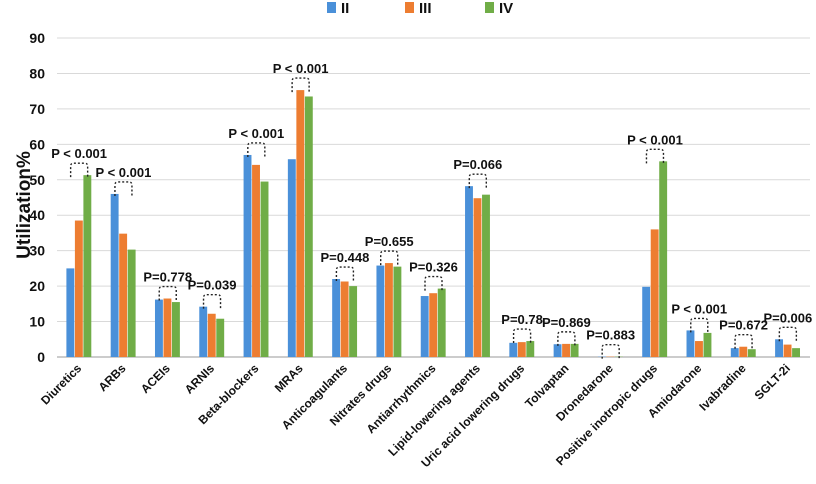 This screenshot has height=484, width=816. What do you see at coordinates (353, 321) in the screenshot?
I see `bar-anticoagulants-iv` at bounding box center [353, 321].